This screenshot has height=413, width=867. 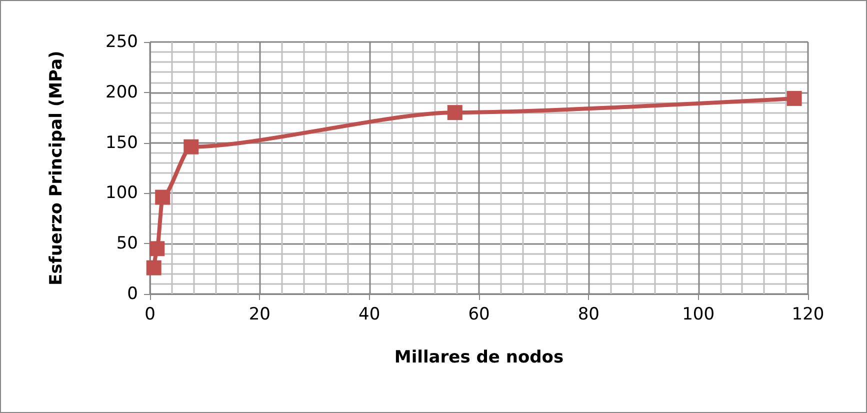 I want to click on x-axis-title: Millares de nodos, so click(x=479, y=358).